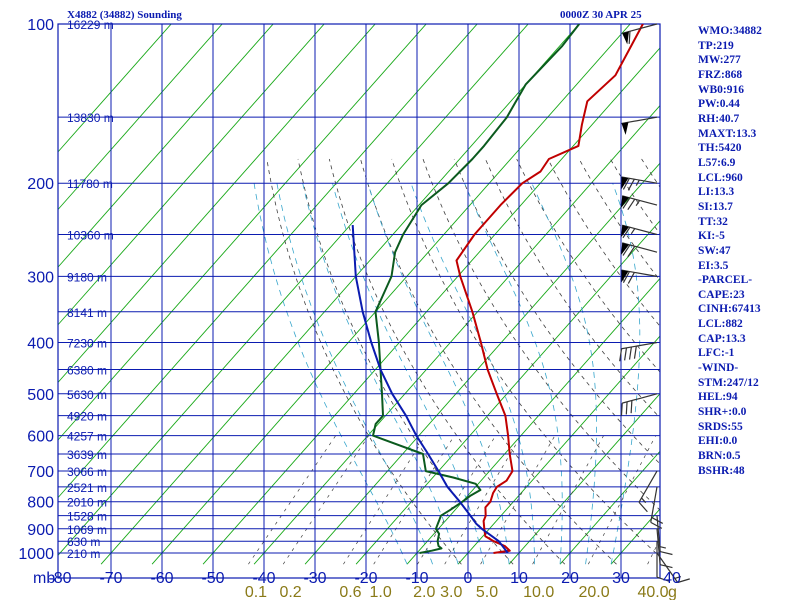 The width and height of the screenshot is (800, 600). What do you see at coordinates (720, 74) in the screenshot?
I see `stability-index-item: FRZ:868` at bounding box center [720, 74].